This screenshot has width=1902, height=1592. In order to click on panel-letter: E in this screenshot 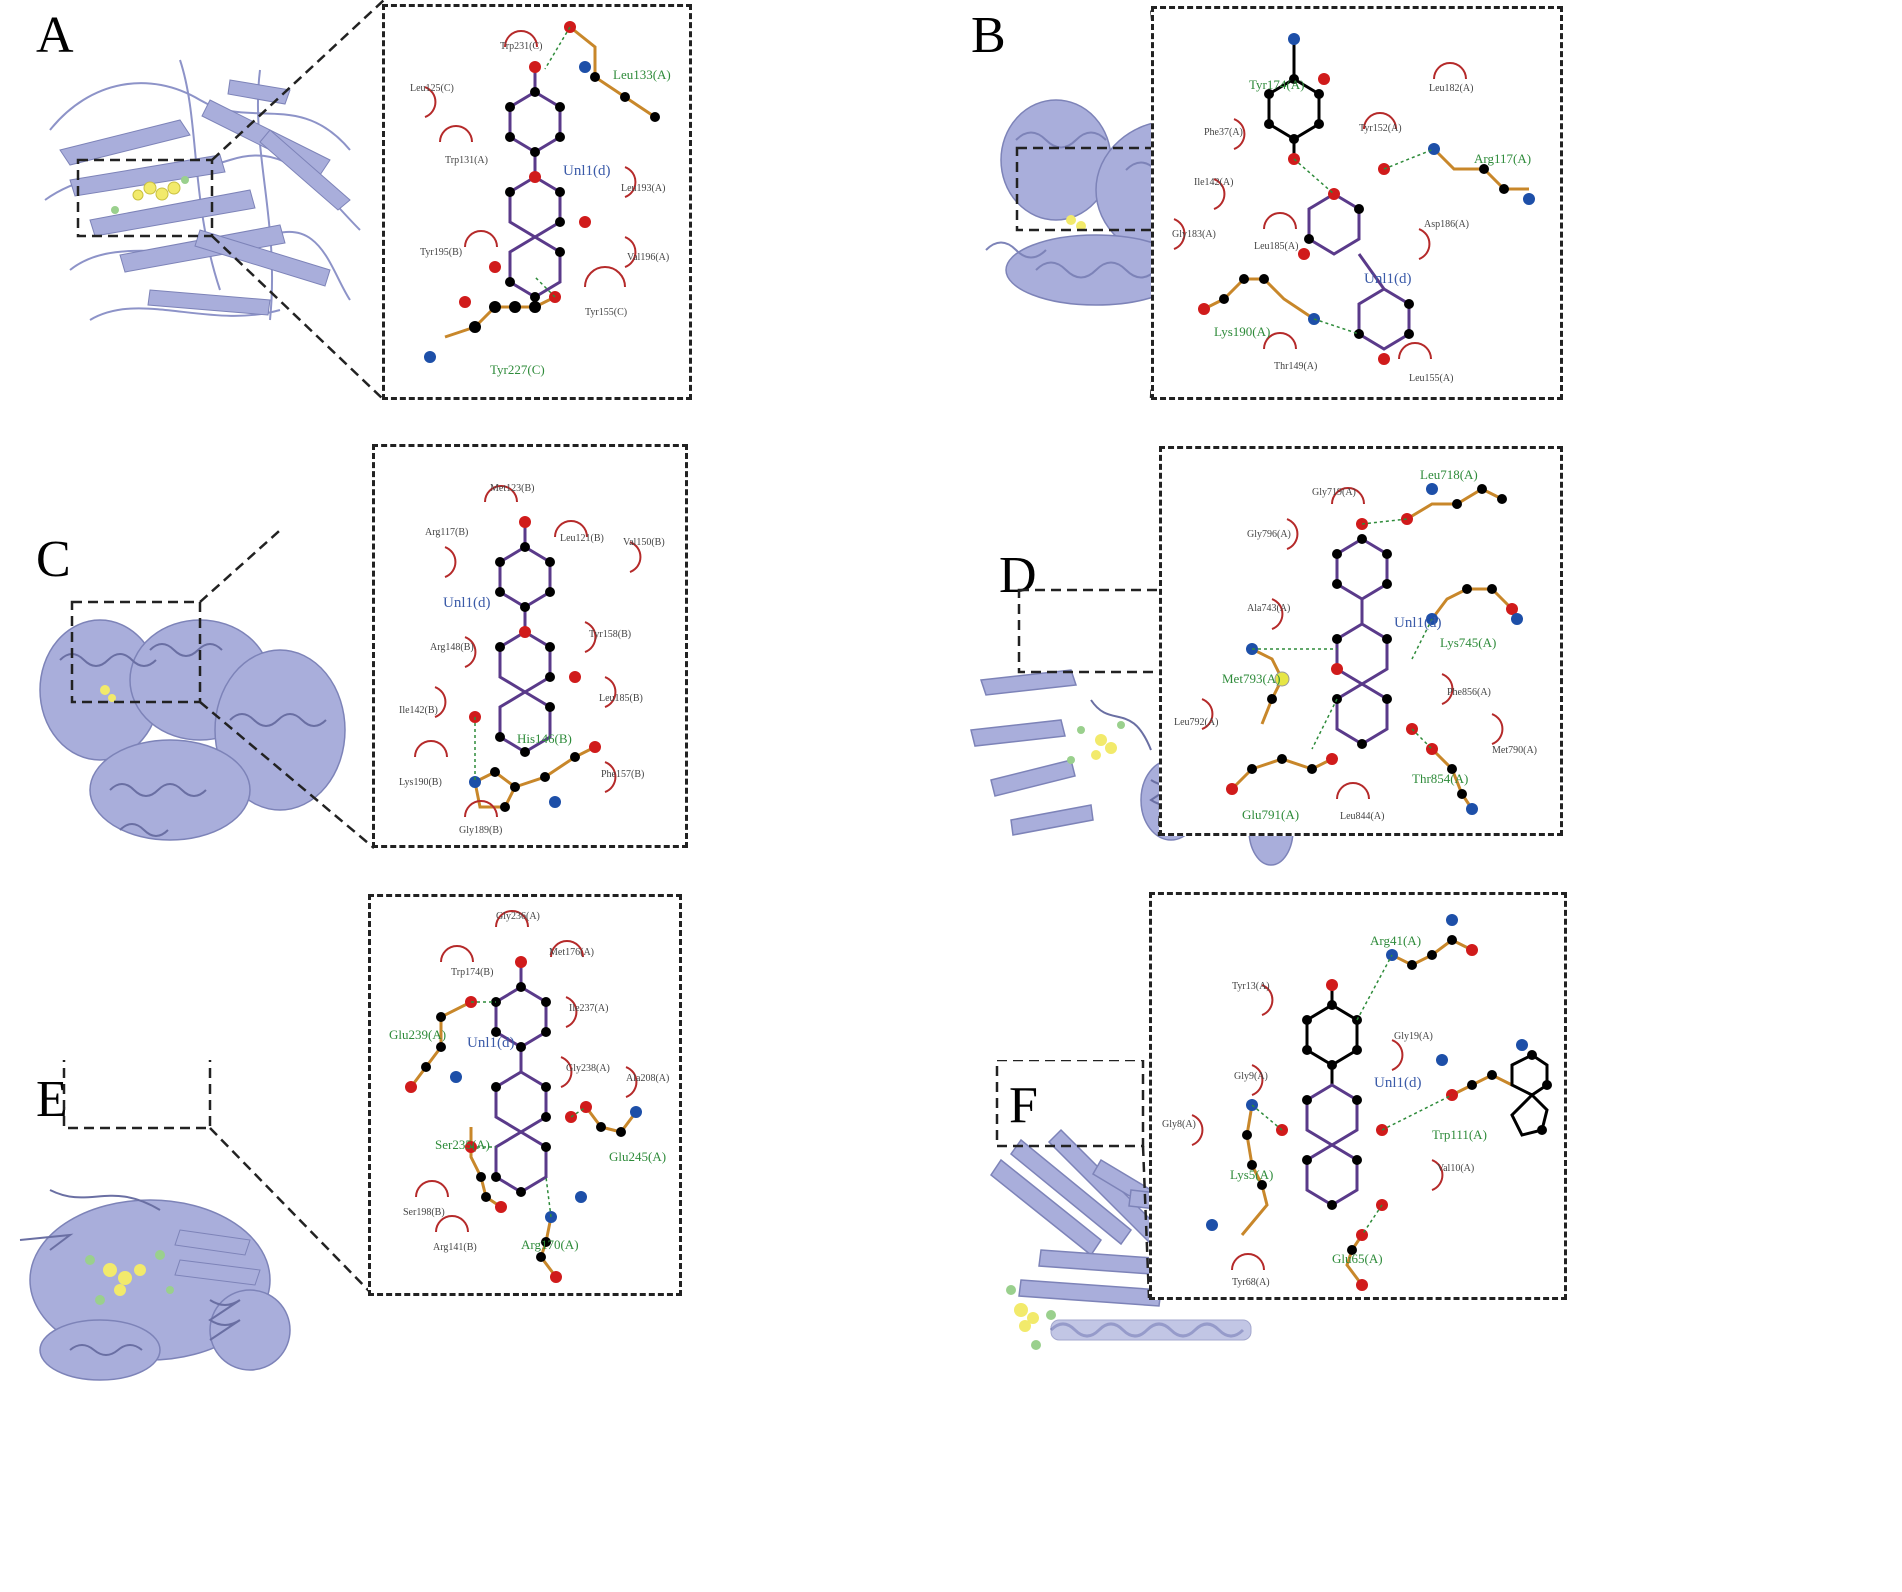, I will do `click(52, 1099)`.